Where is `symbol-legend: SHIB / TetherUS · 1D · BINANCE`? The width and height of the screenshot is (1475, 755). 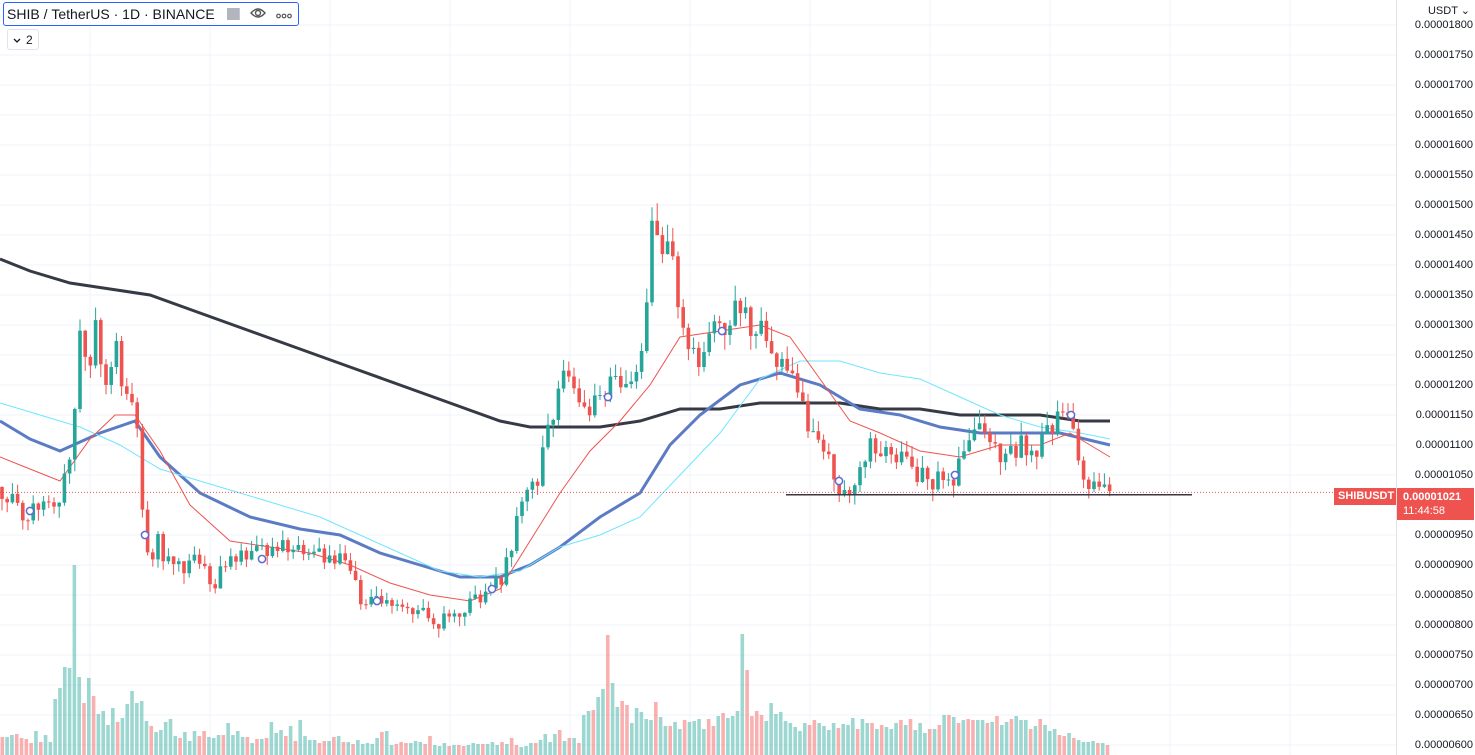
symbol-legend: SHIB / TetherUS · 1D · BINANCE is located at coordinates (151, 14).